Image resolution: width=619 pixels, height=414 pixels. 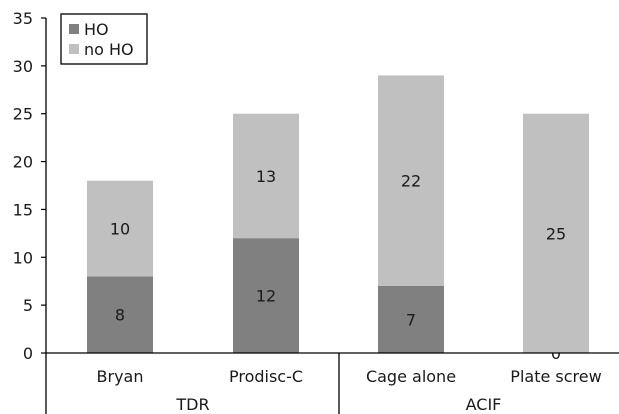 I want to click on group-label: ACIF, so click(x=484, y=404).